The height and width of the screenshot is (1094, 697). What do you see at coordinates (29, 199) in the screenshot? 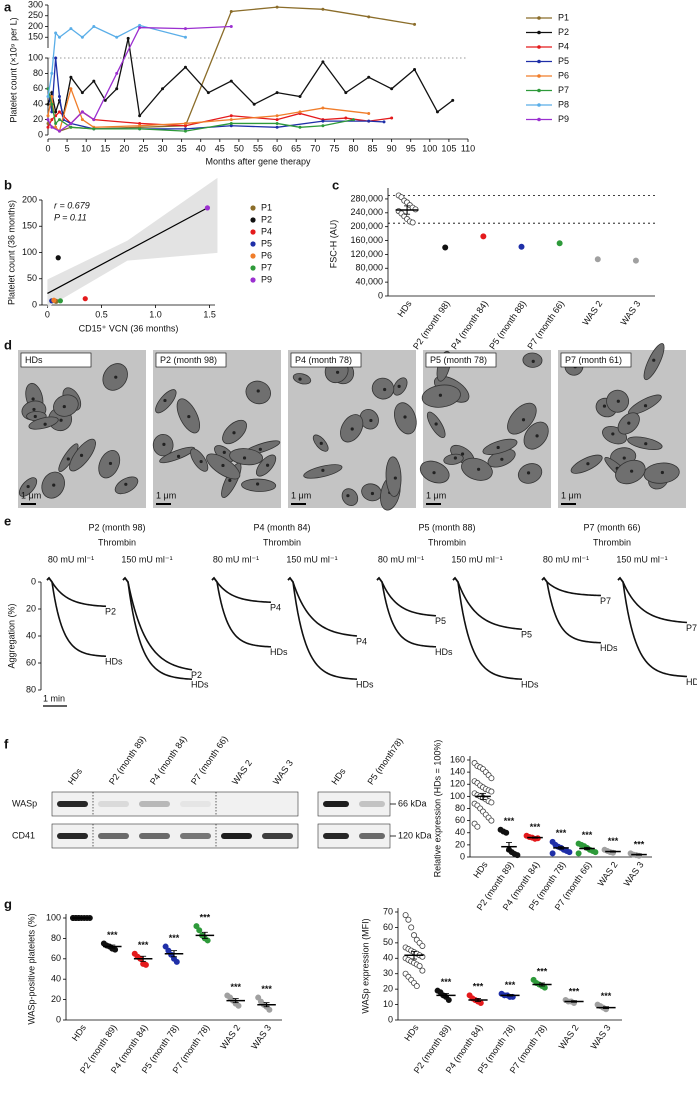
I see `y-tick-label: 200` at bounding box center [29, 199].